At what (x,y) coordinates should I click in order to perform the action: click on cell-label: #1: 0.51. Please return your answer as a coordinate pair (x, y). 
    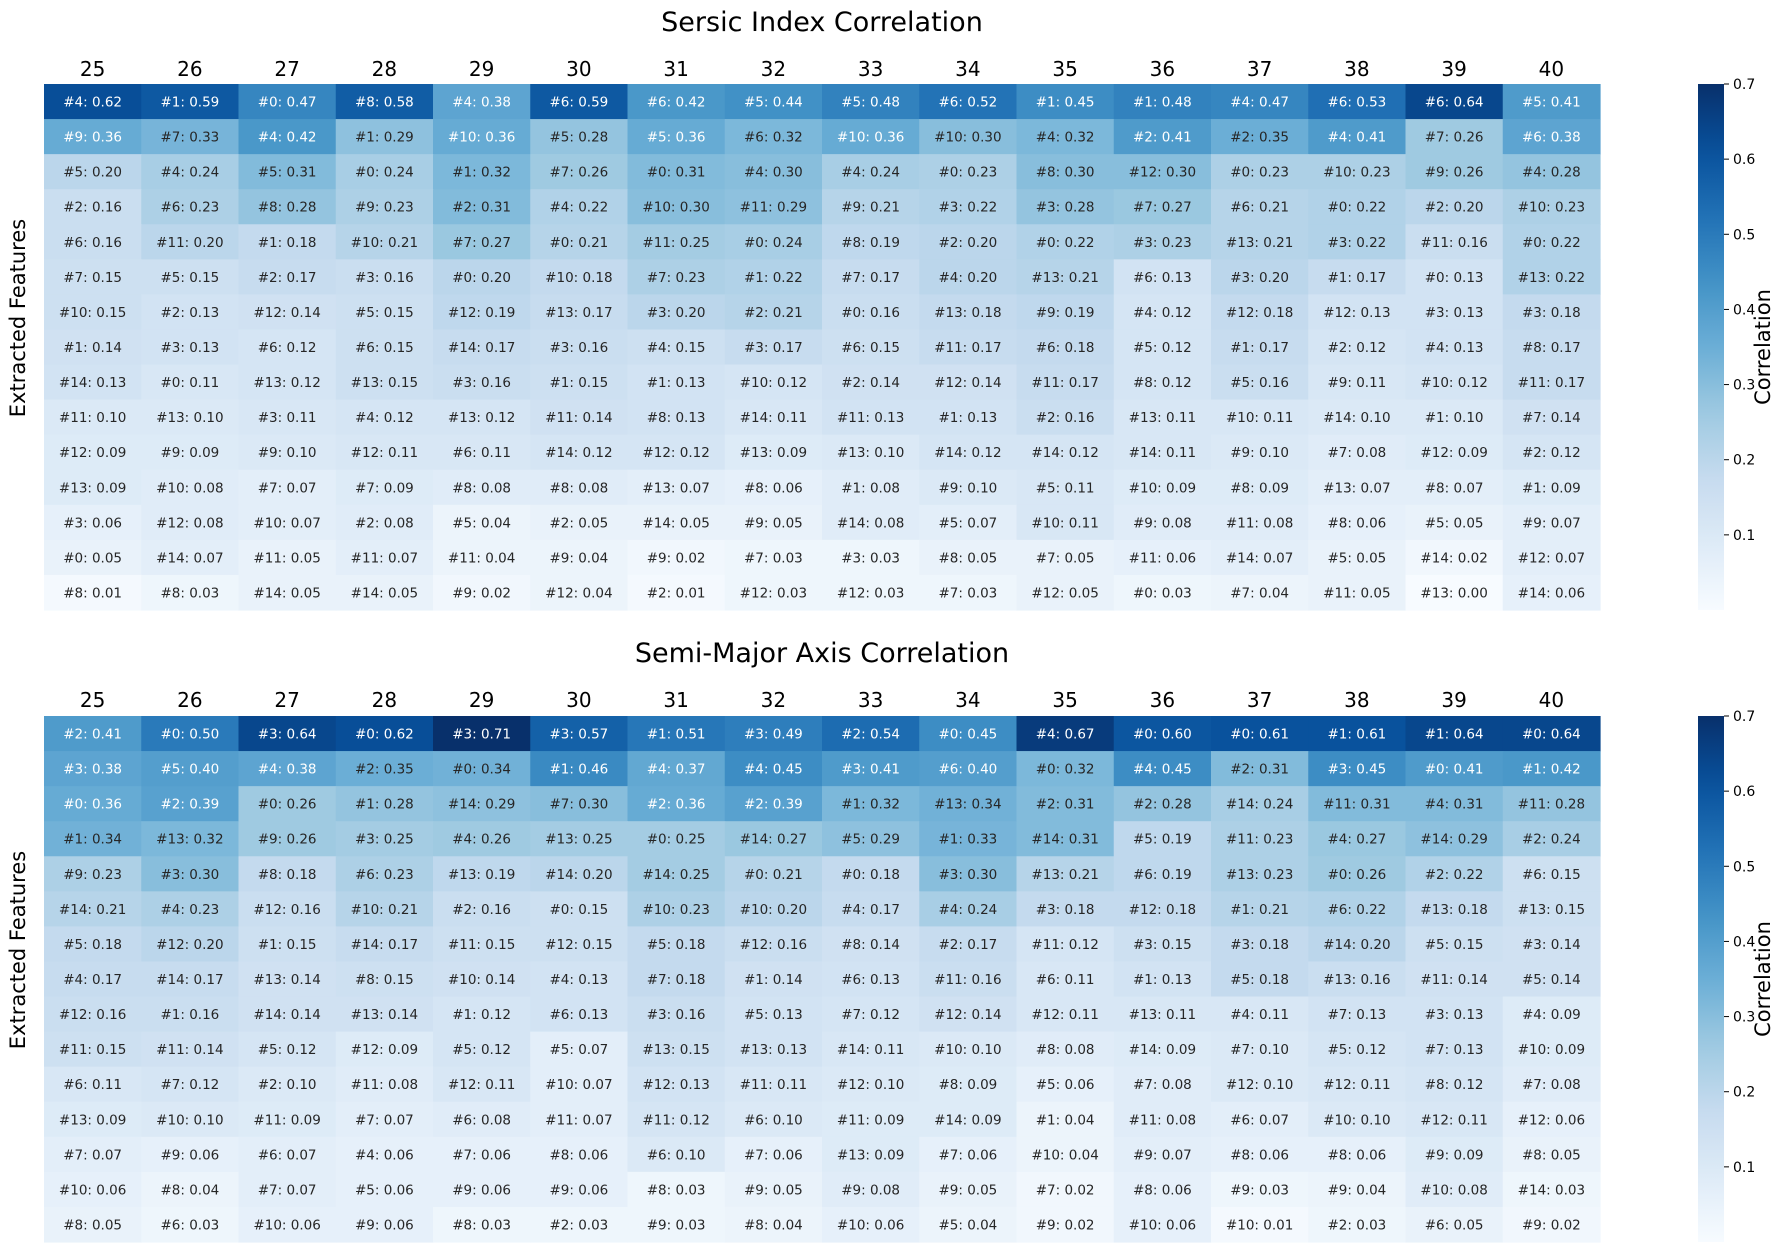
    Looking at the image, I should click on (676, 735).